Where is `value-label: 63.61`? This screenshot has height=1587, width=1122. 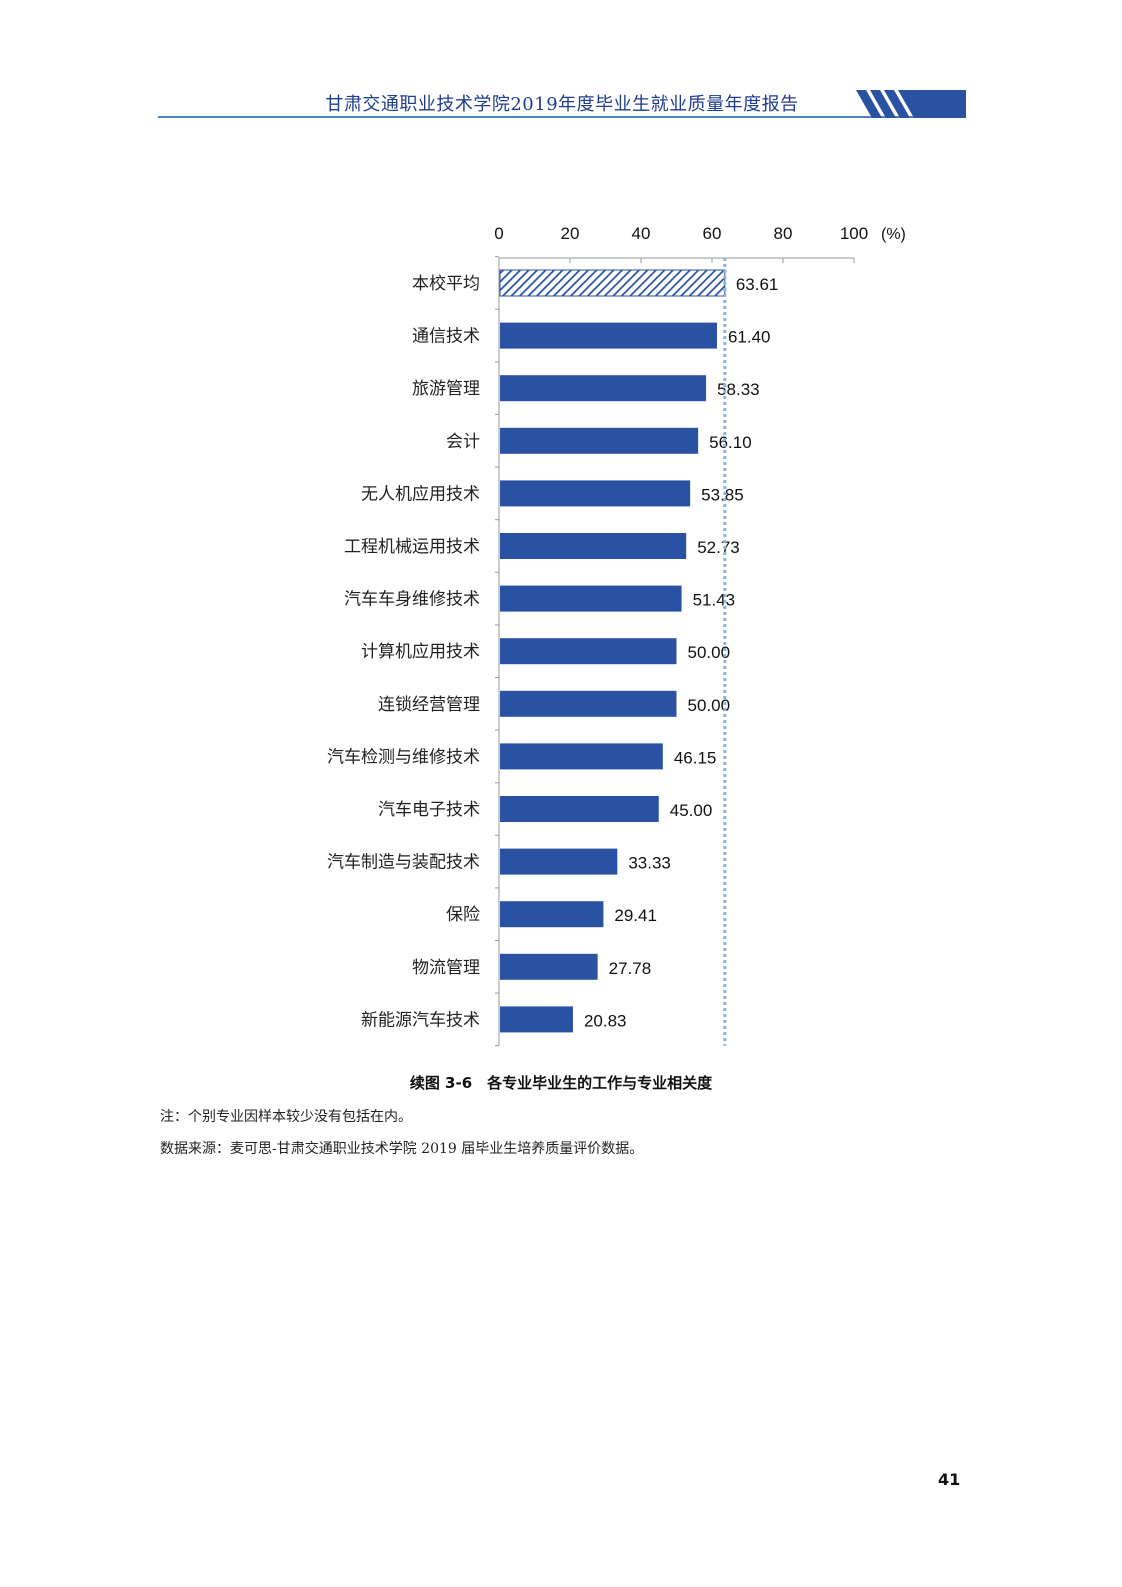 value-label: 63.61 is located at coordinates (757, 284).